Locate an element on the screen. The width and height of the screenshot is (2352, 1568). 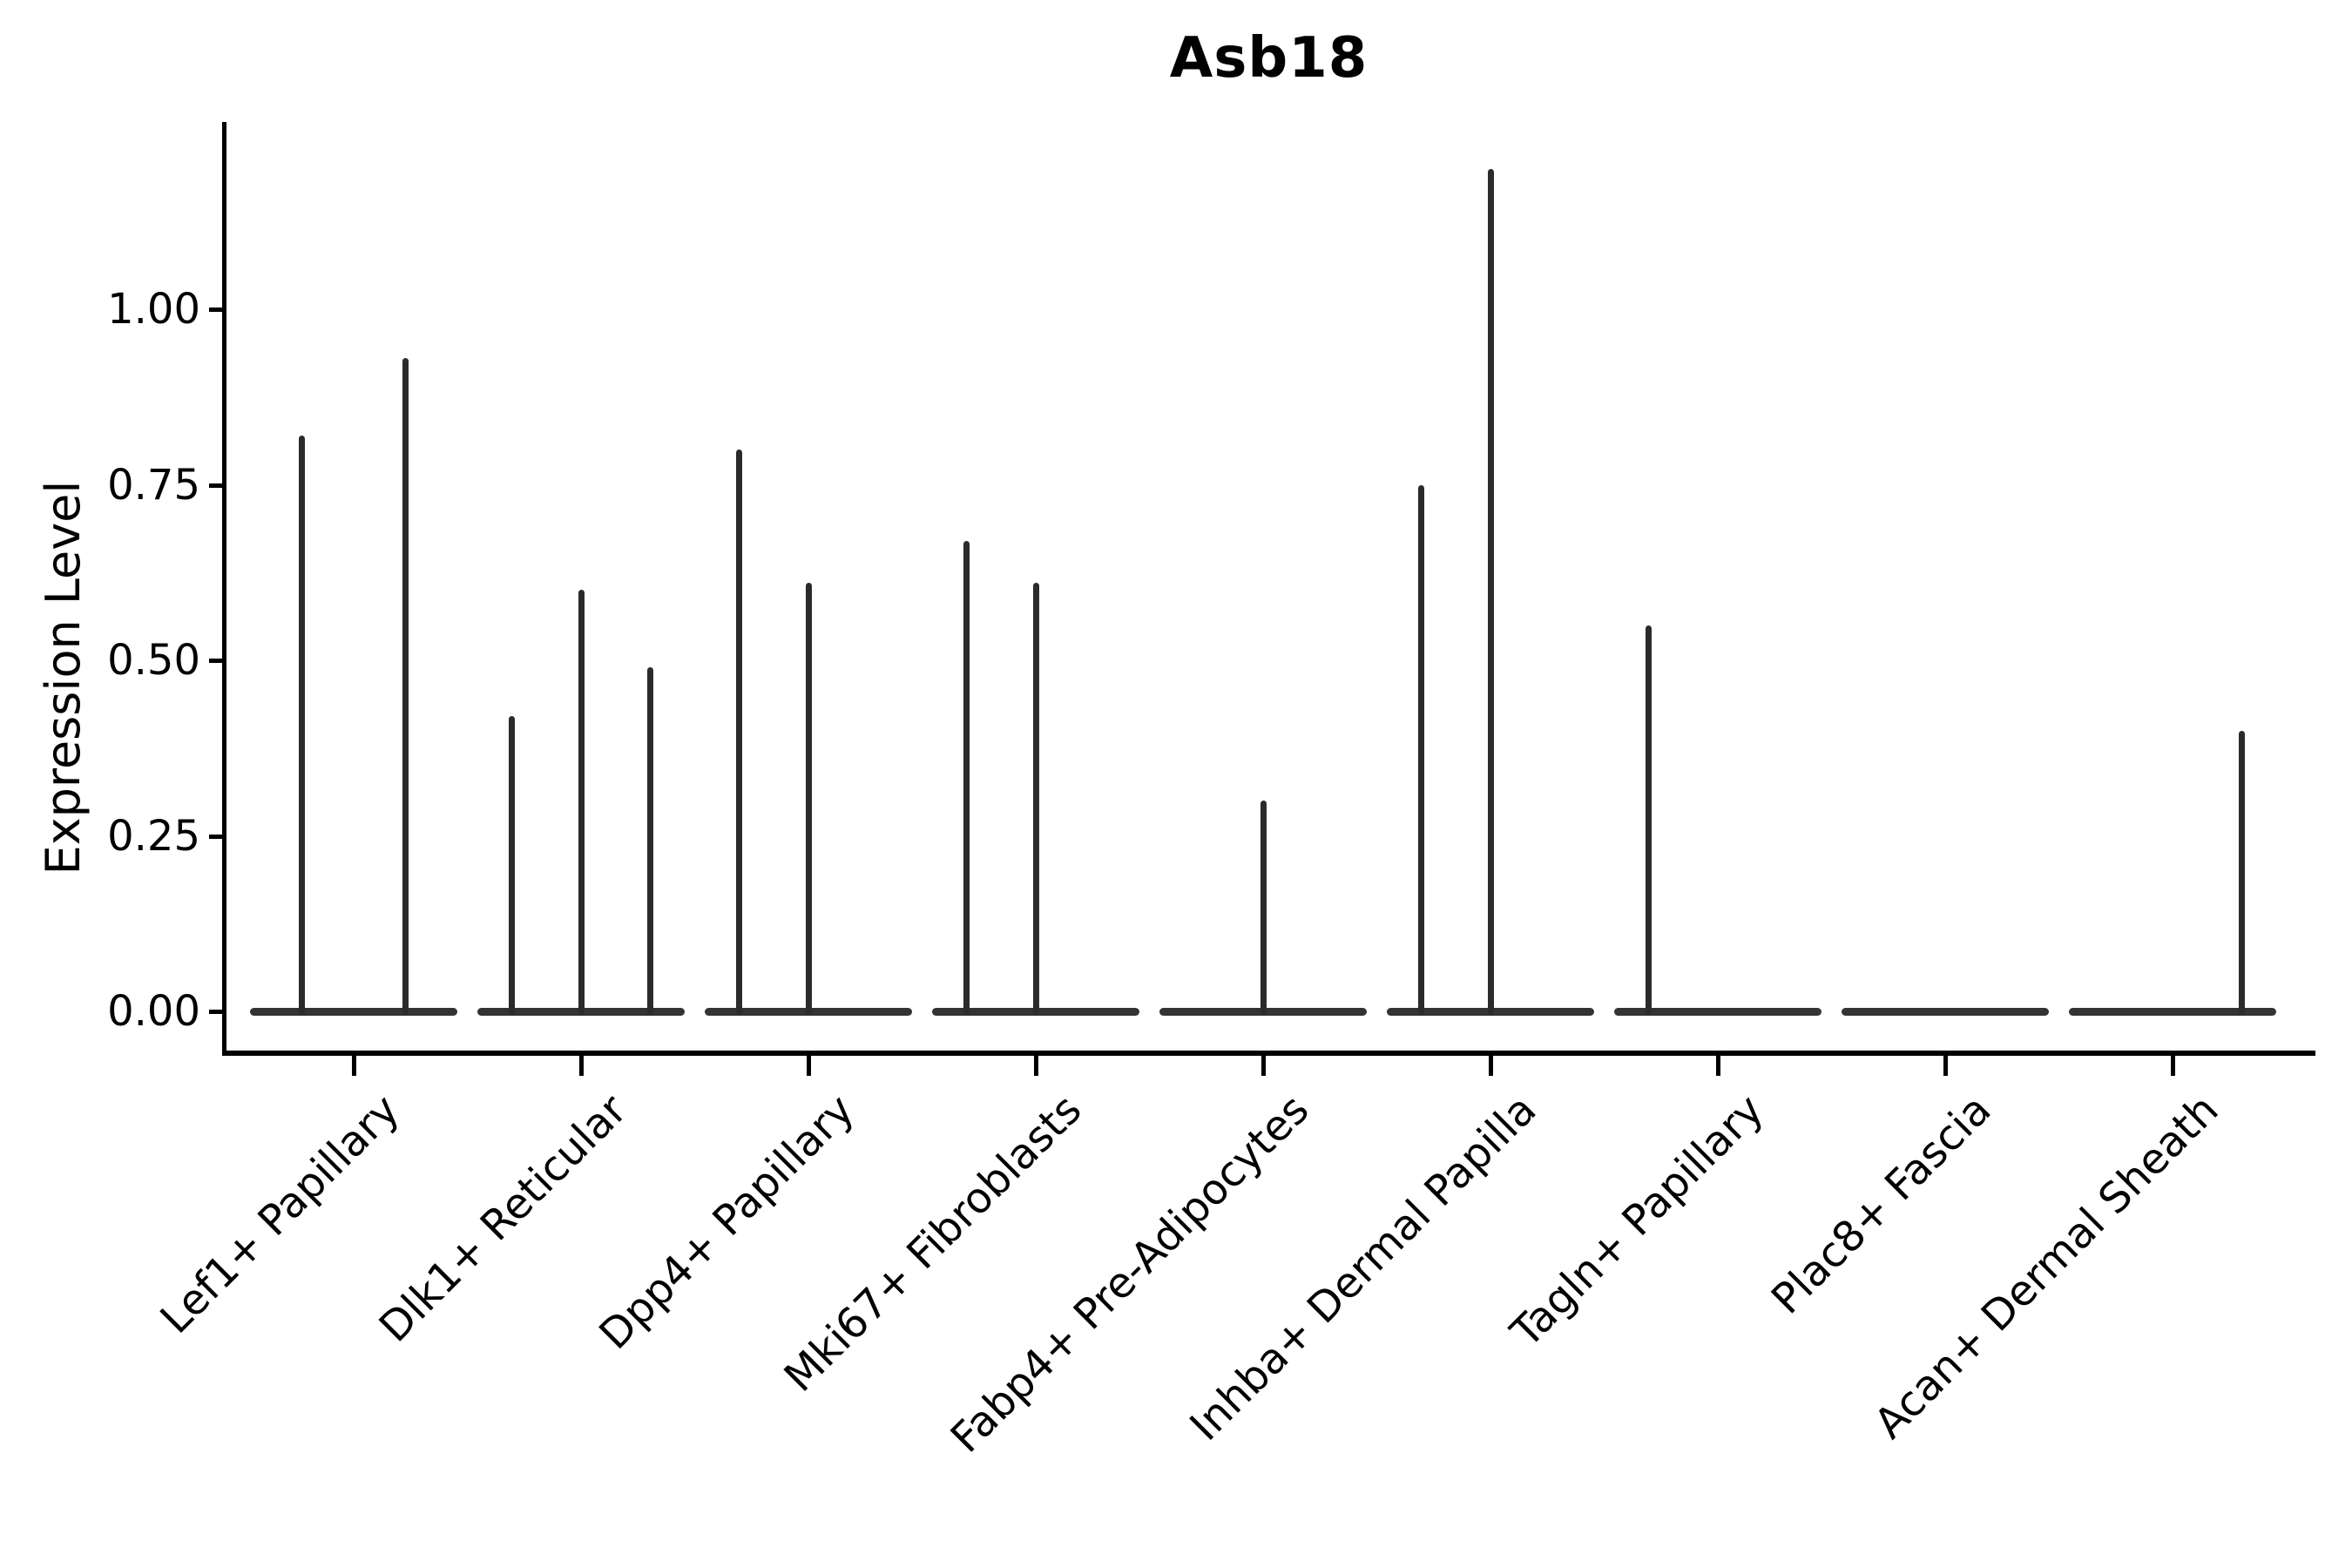
y-axis-tick-label: 0.50 is located at coordinates (153, 660).